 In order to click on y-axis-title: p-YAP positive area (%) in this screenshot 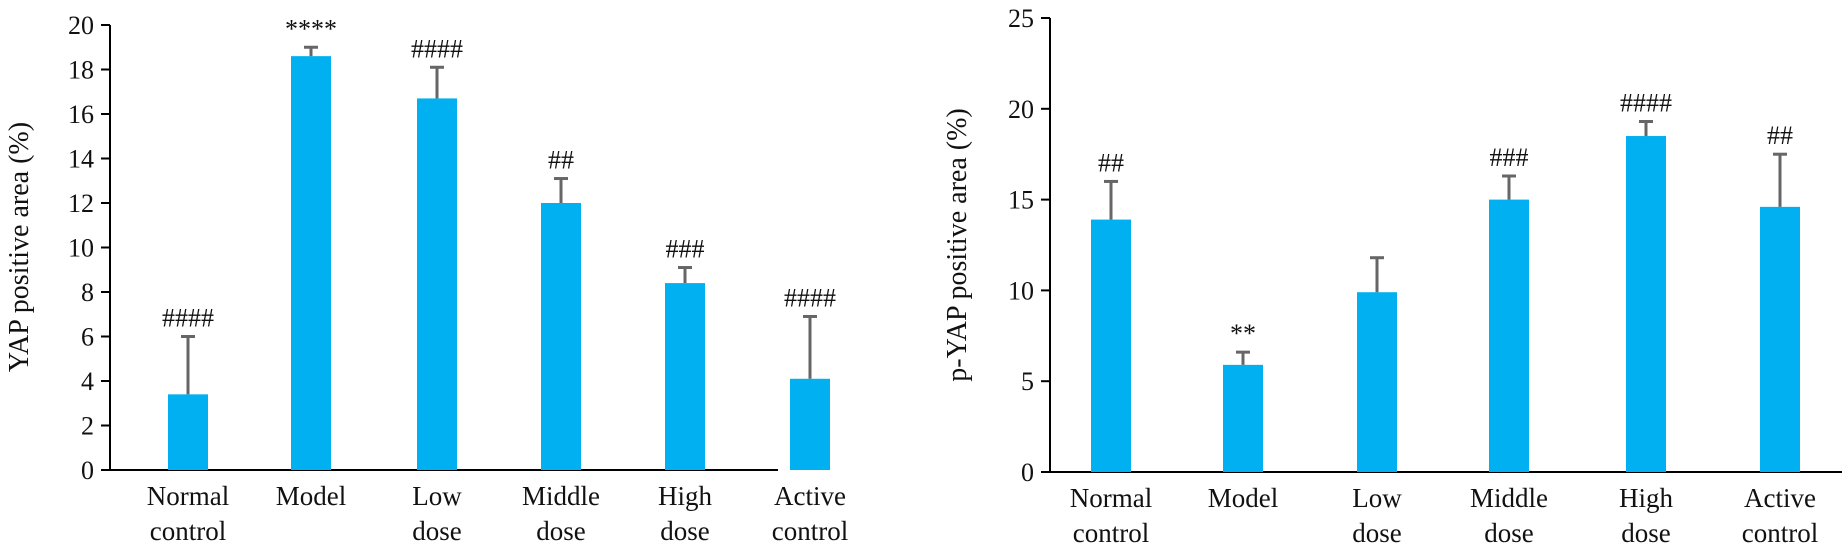, I will do `click(957, 244)`.